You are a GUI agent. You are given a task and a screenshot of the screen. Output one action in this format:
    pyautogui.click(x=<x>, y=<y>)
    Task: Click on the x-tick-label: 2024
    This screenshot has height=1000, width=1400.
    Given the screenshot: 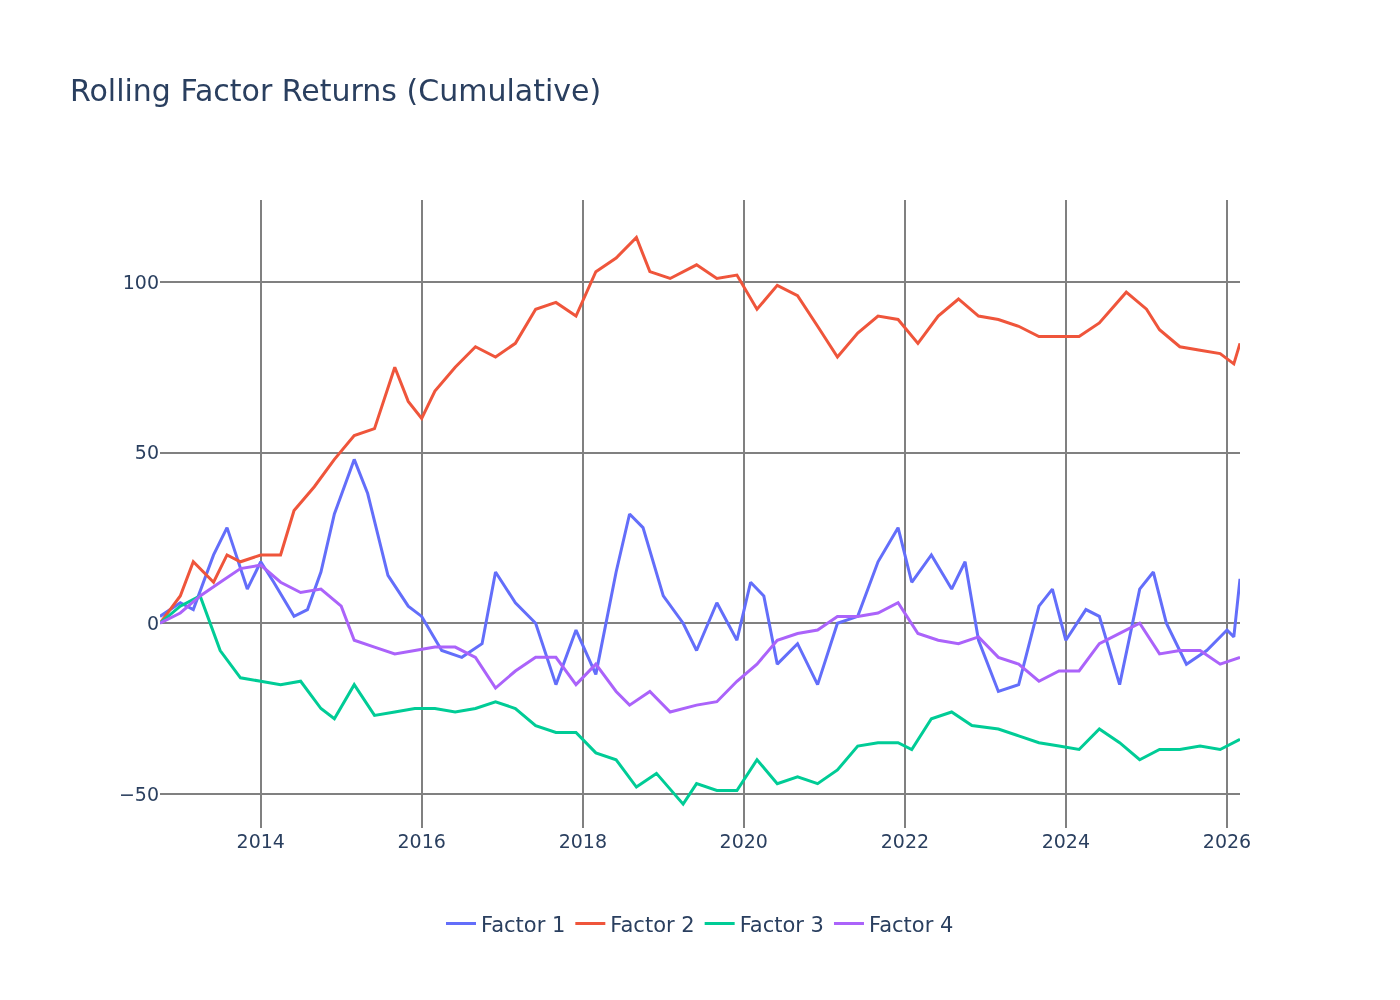 What is the action you would take?
    pyautogui.click(x=1066, y=841)
    